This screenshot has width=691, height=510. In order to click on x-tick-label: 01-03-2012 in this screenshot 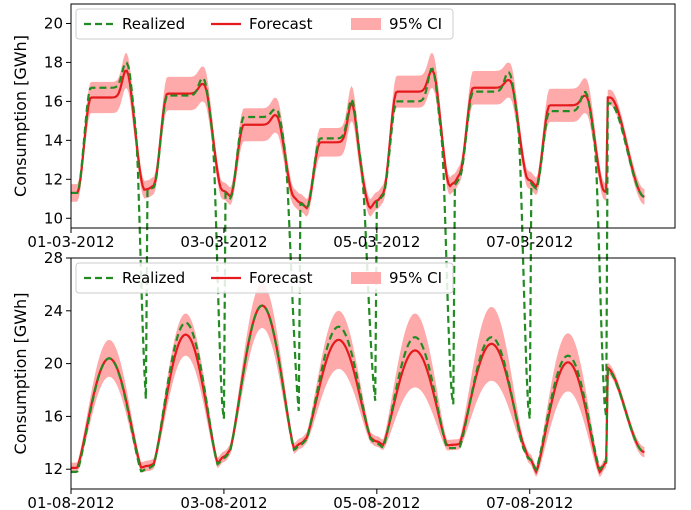, I will do `click(70, 242)`.